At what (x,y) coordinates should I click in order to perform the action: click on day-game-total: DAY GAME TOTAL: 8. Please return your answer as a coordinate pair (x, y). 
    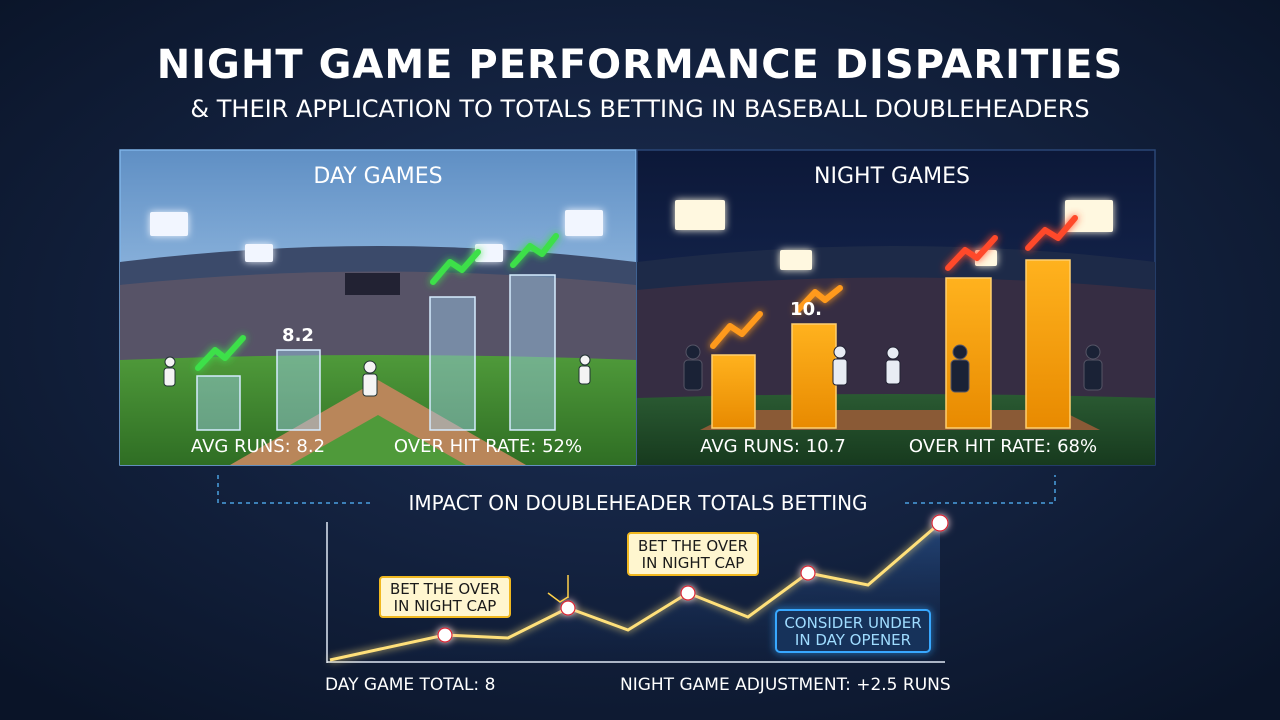
    Looking at the image, I should click on (410, 685).